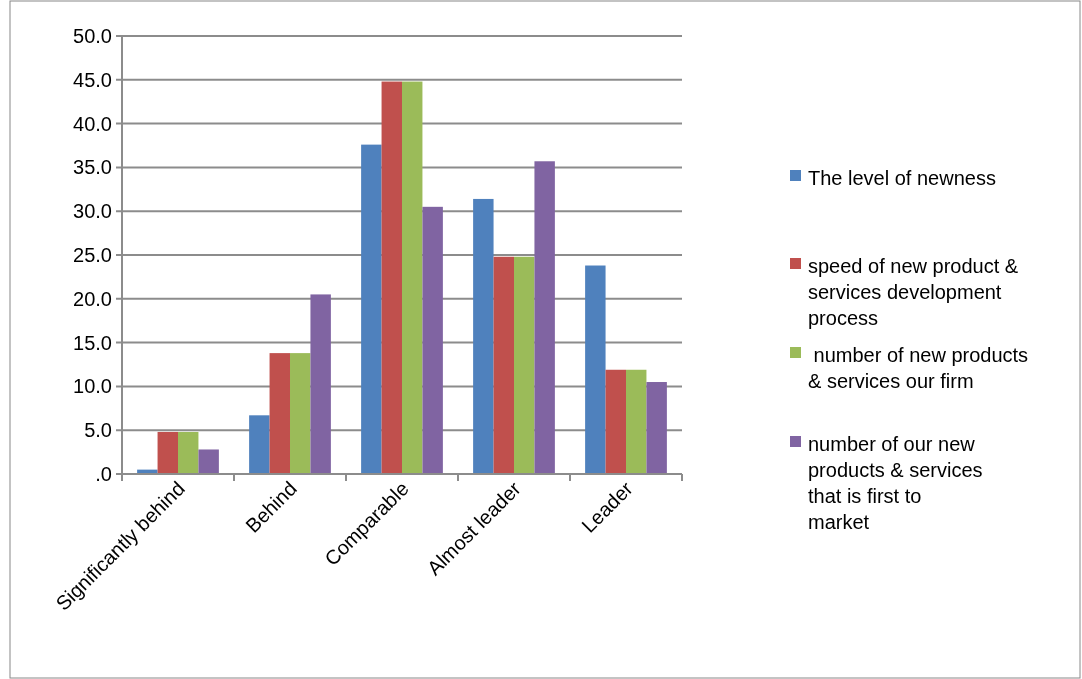 Image resolution: width=1082 pixels, height=679 pixels. I want to click on legend-label: number of our new products & services that is first to market, so click(895, 483).